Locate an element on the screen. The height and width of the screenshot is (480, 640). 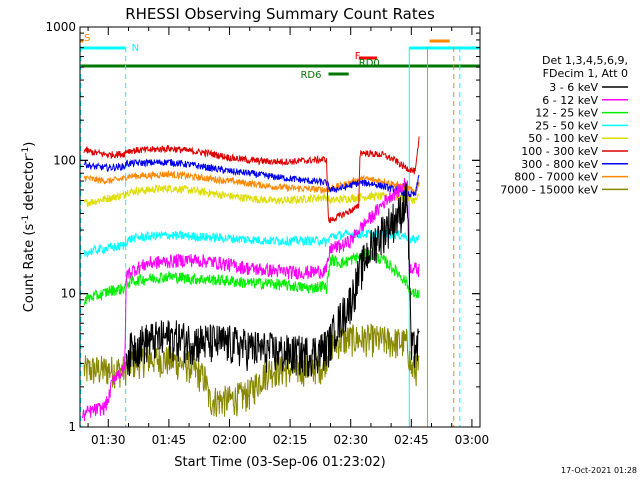
flag-label: S is located at coordinates (87, 38).